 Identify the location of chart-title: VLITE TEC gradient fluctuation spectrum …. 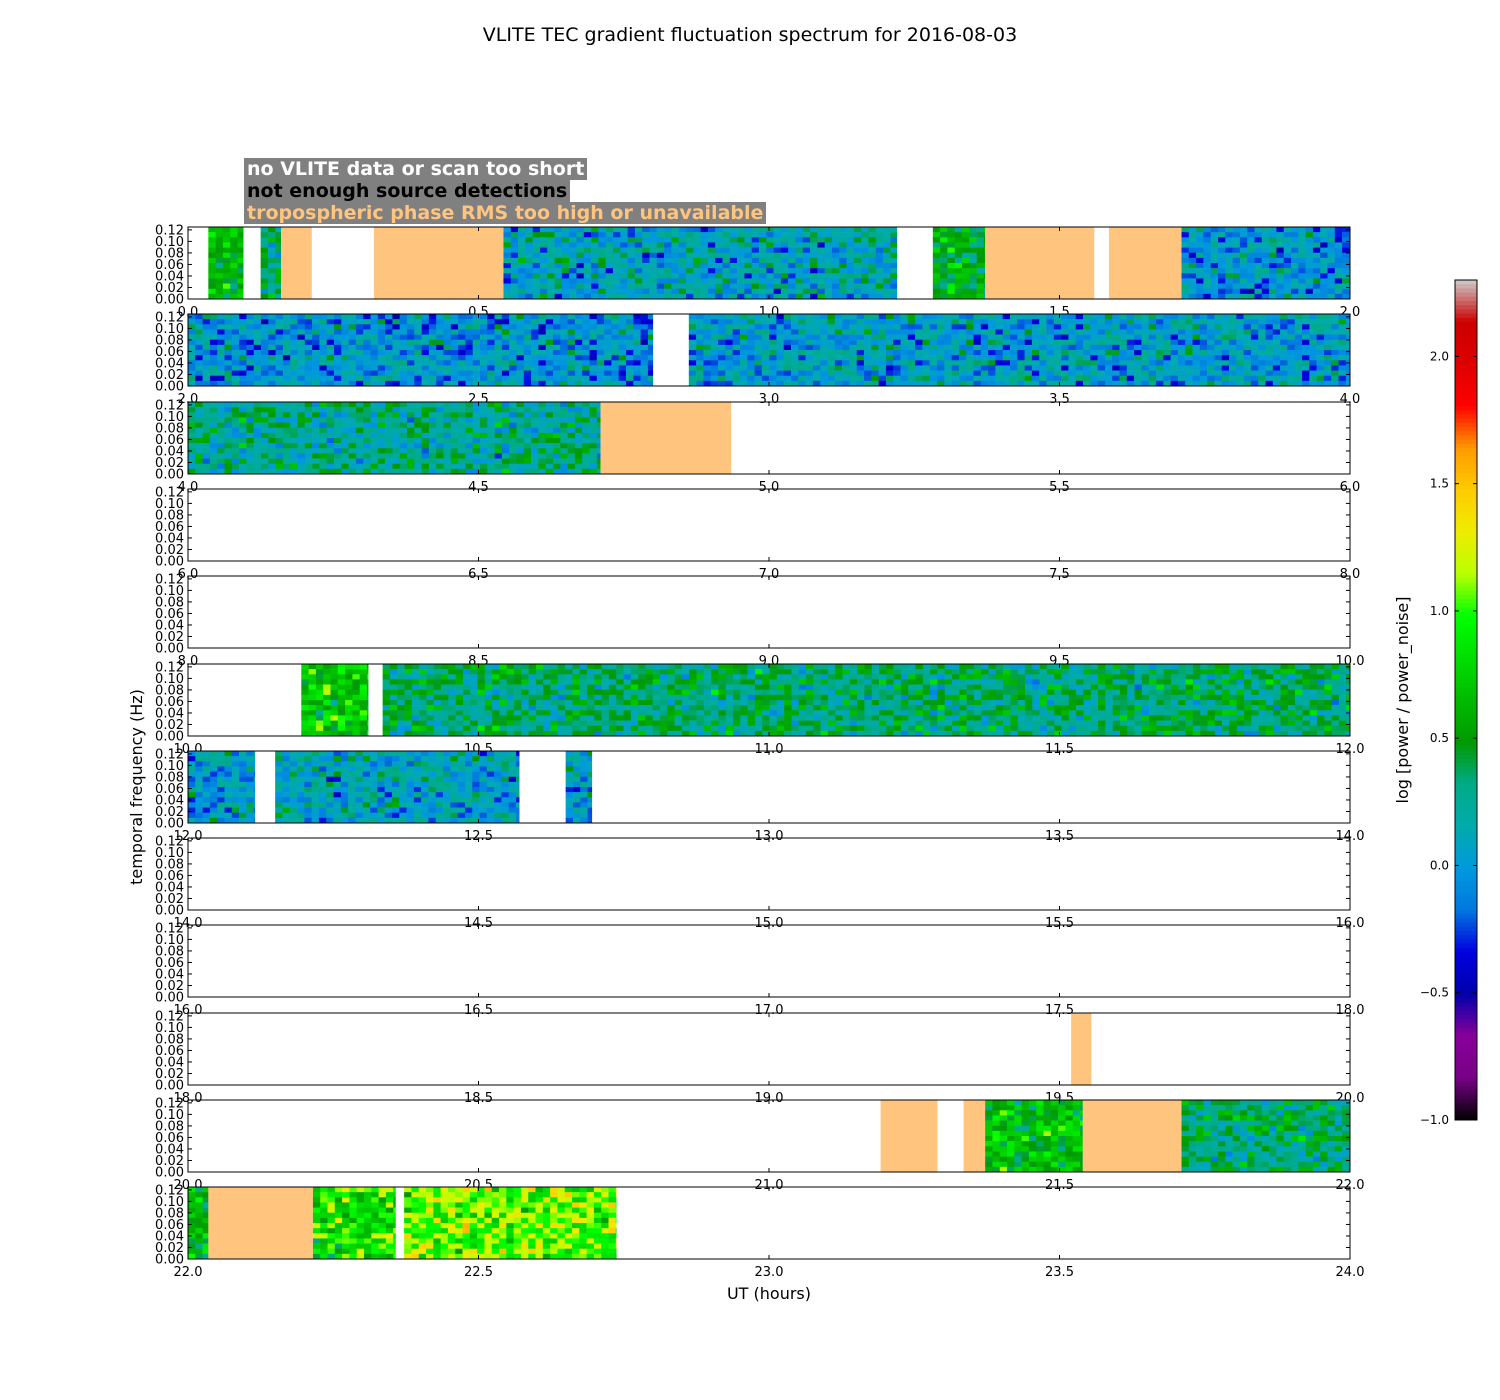
(750, 35).